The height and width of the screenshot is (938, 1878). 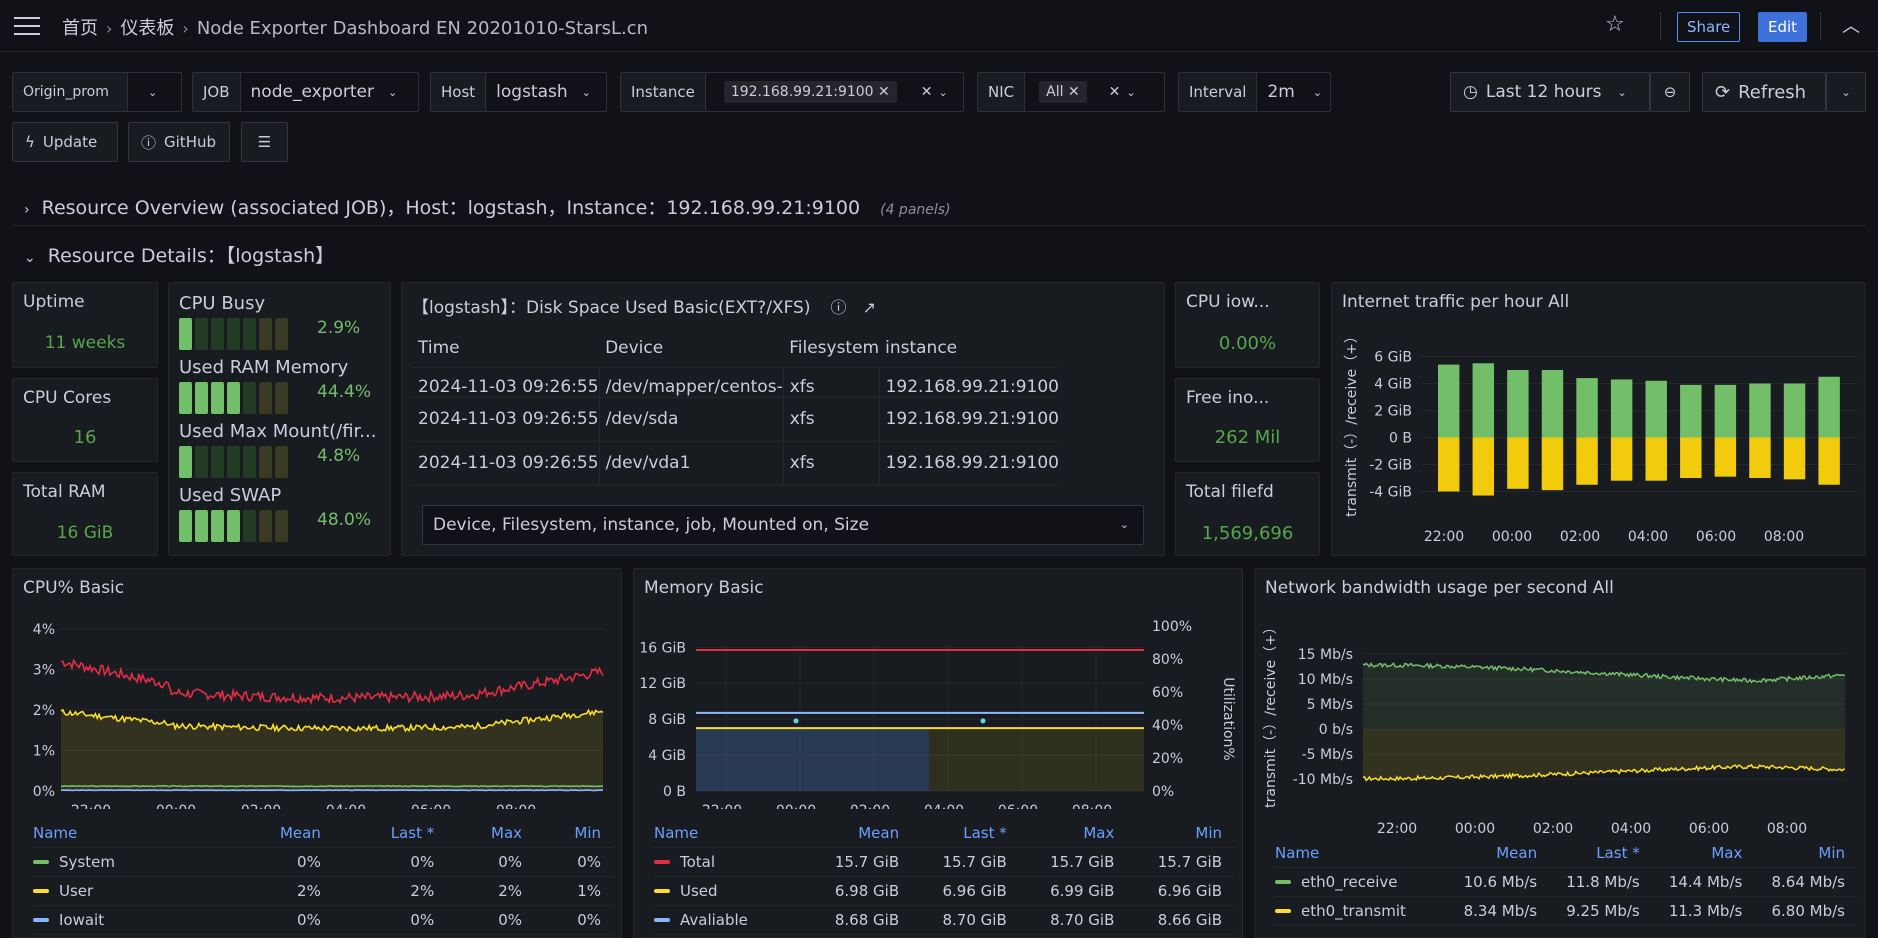 I want to click on share-button: Share, so click(x=1709, y=27).